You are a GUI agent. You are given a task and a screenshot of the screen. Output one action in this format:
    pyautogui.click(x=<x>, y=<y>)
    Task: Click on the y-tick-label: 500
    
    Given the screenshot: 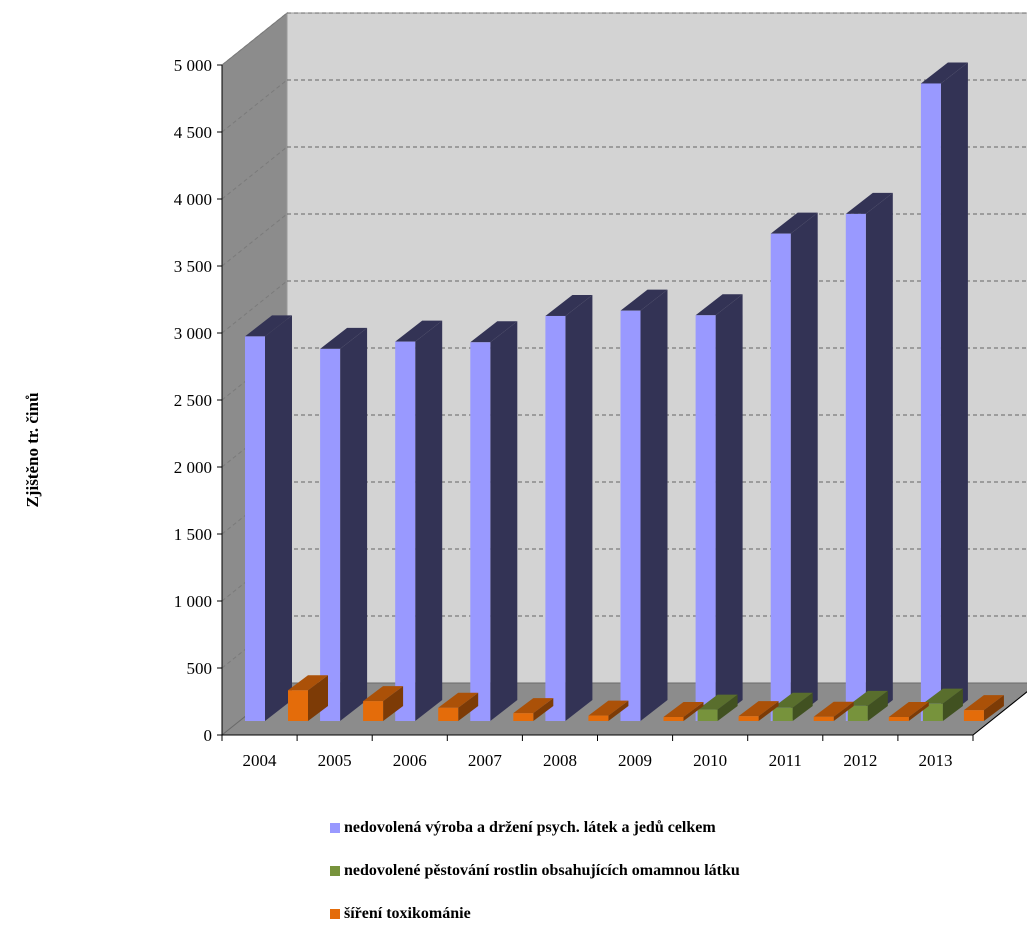 What is the action you would take?
    pyautogui.click(x=200, y=668)
    